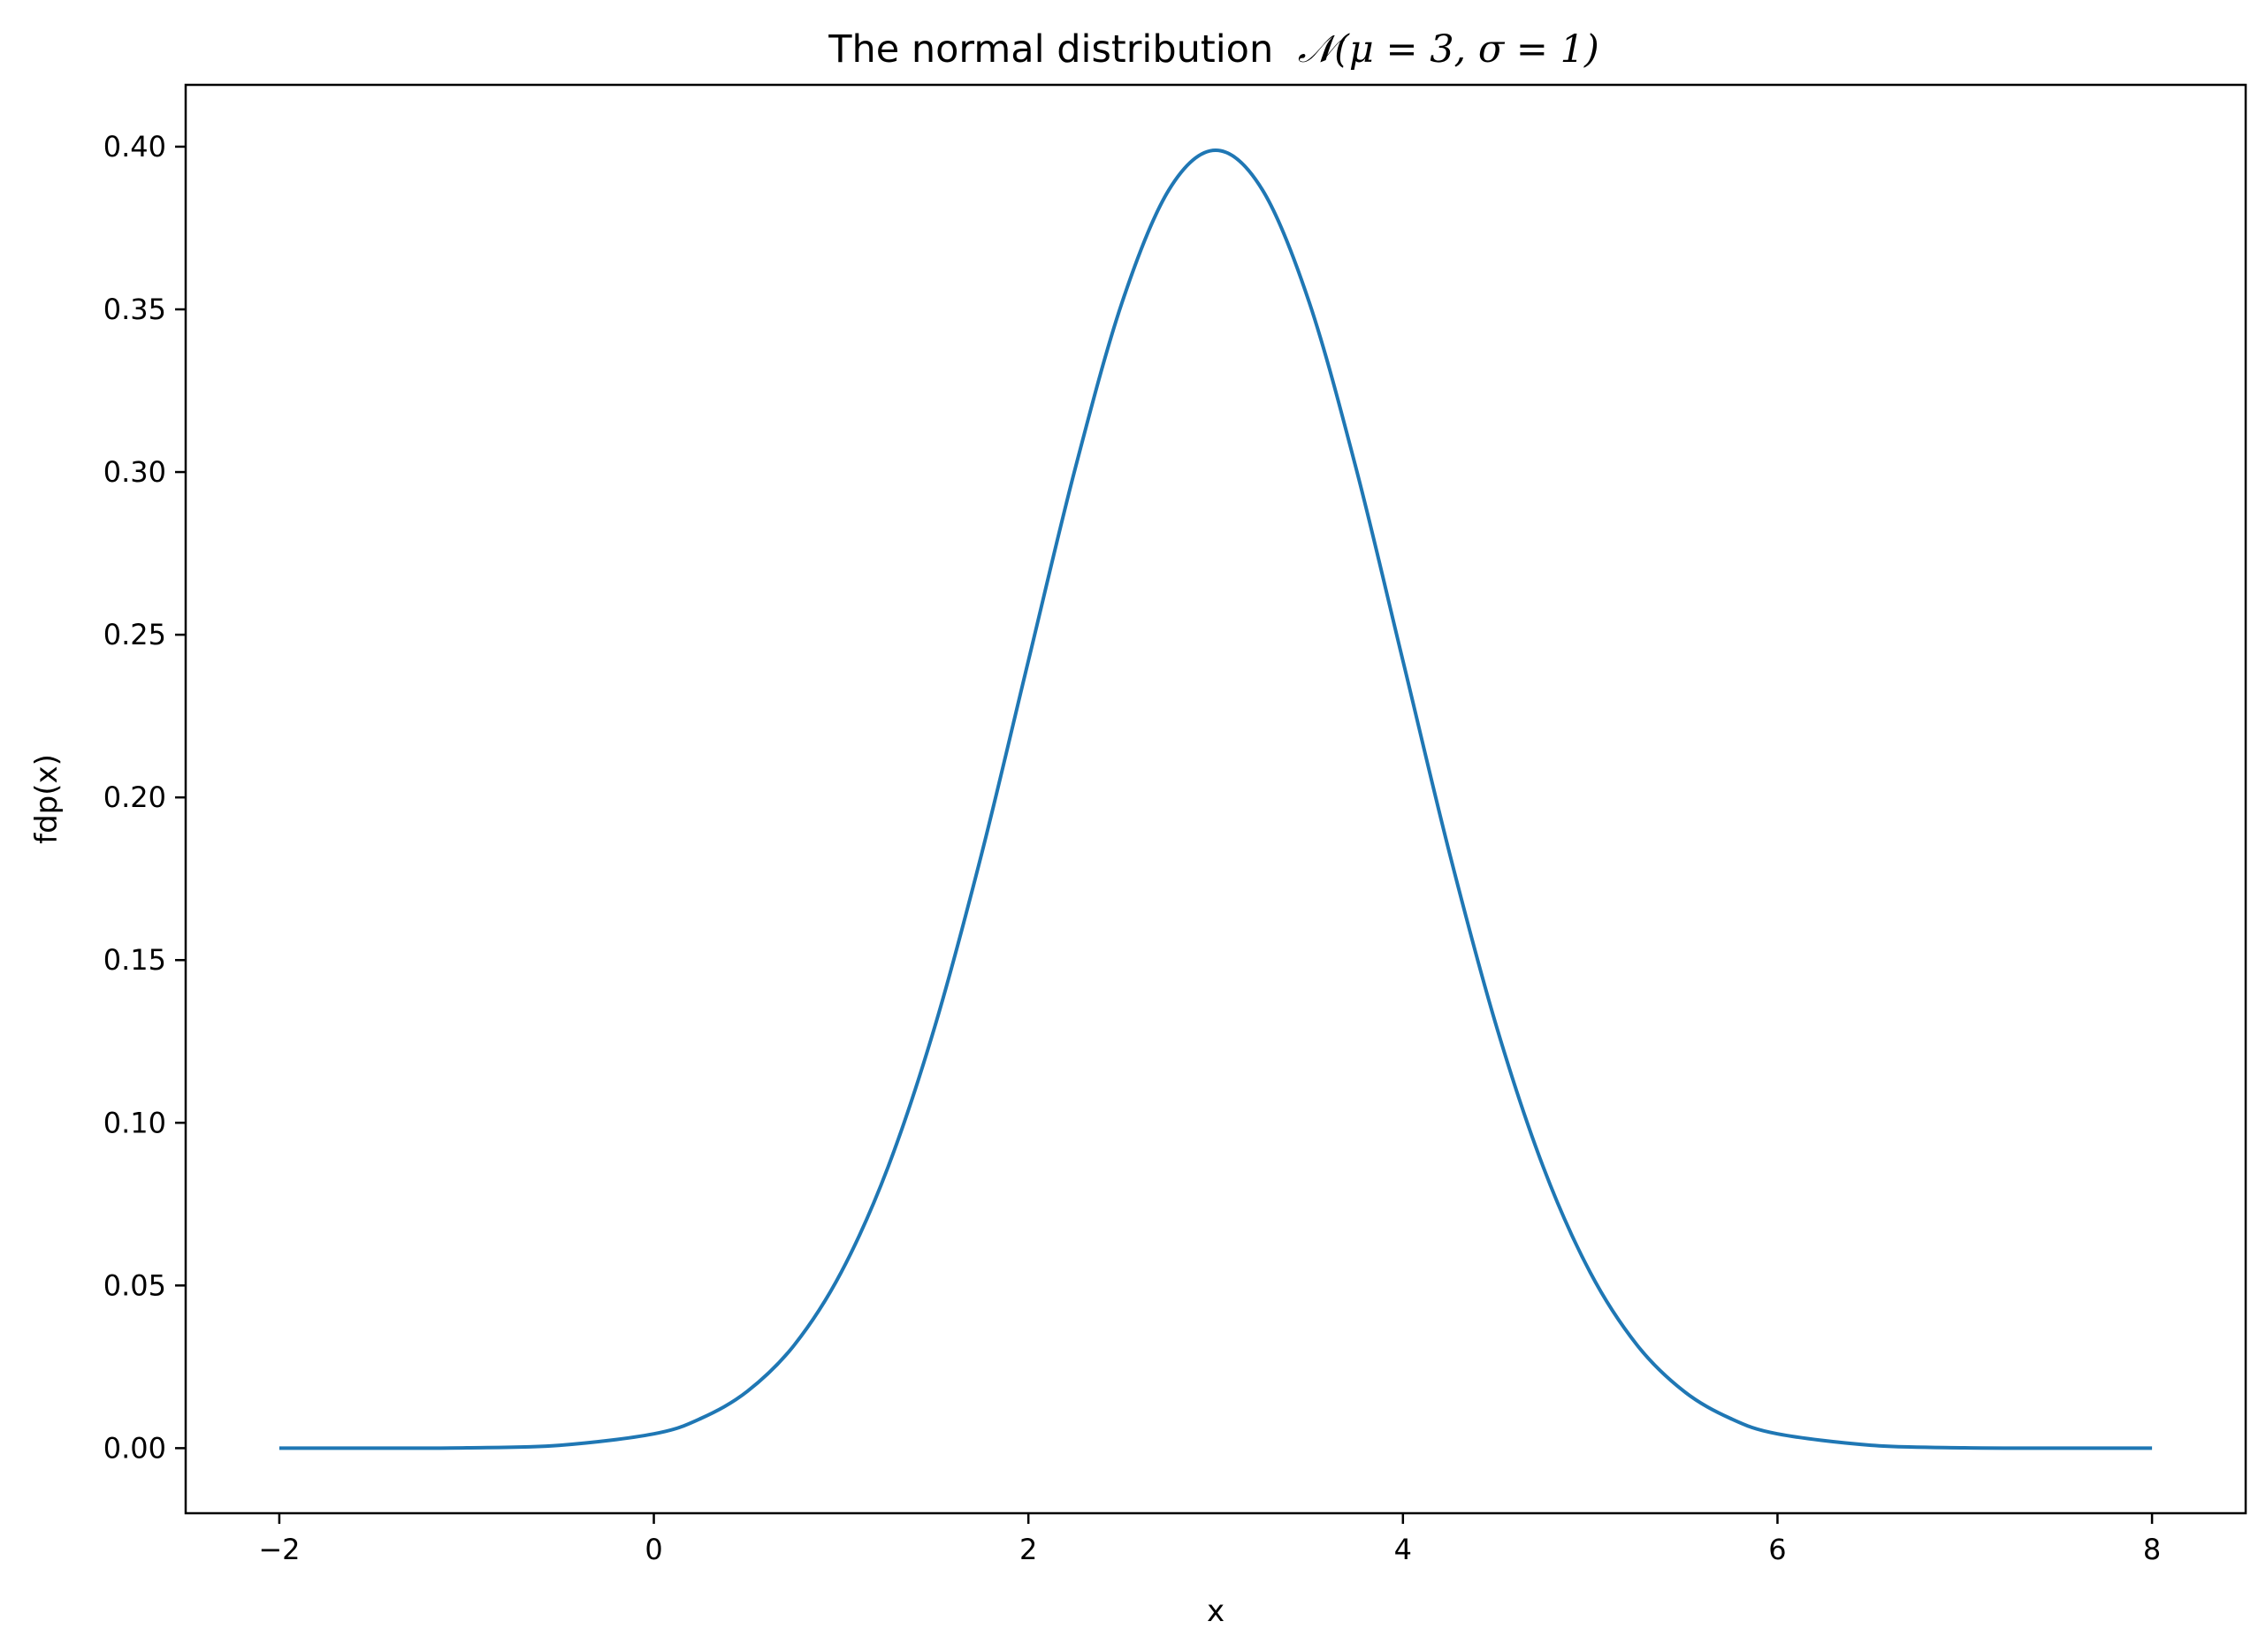  What do you see at coordinates (134, 310) in the screenshot?
I see `y-tick-label: 0.35` at bounding box center [134, 310].